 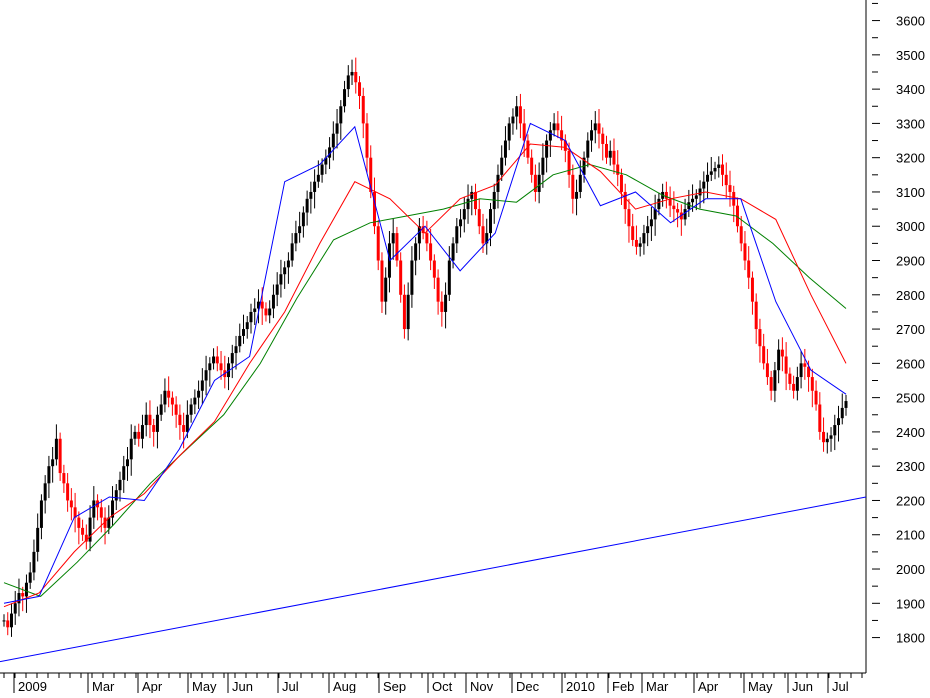 What do you see at coordinates (910, 535) in the screenshot?
I see `y-tick-label: 2100` at bounding box center [910, 535].